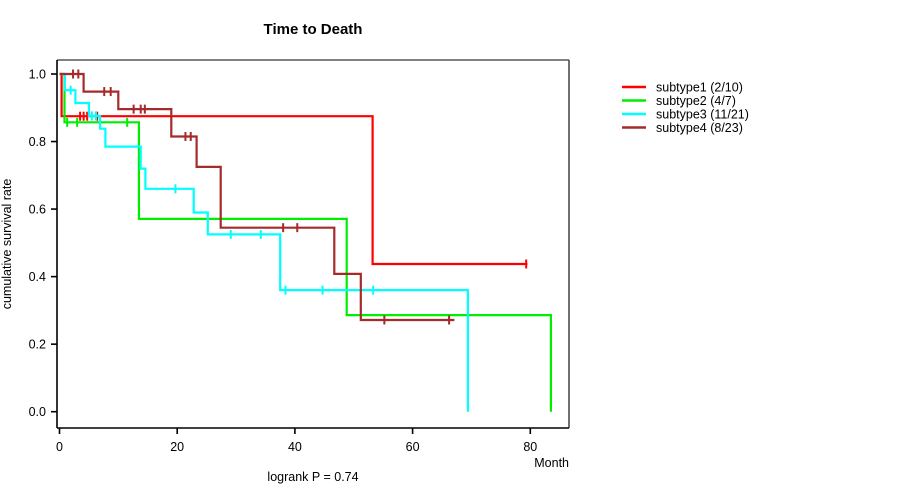 This screenshot has width=900, height=500. Describe the element at coordinates (699, 128) in the screenshot. I see `legend-label: subtype4 (8/23)` at that location.